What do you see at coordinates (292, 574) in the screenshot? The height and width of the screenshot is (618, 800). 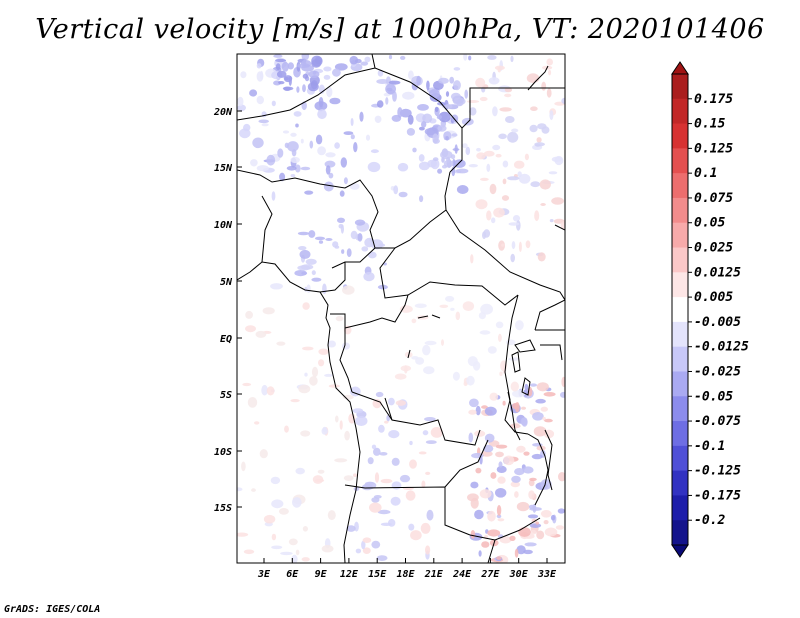 I see `lon-tick-label: 6E` at bounding box center [292, 574].